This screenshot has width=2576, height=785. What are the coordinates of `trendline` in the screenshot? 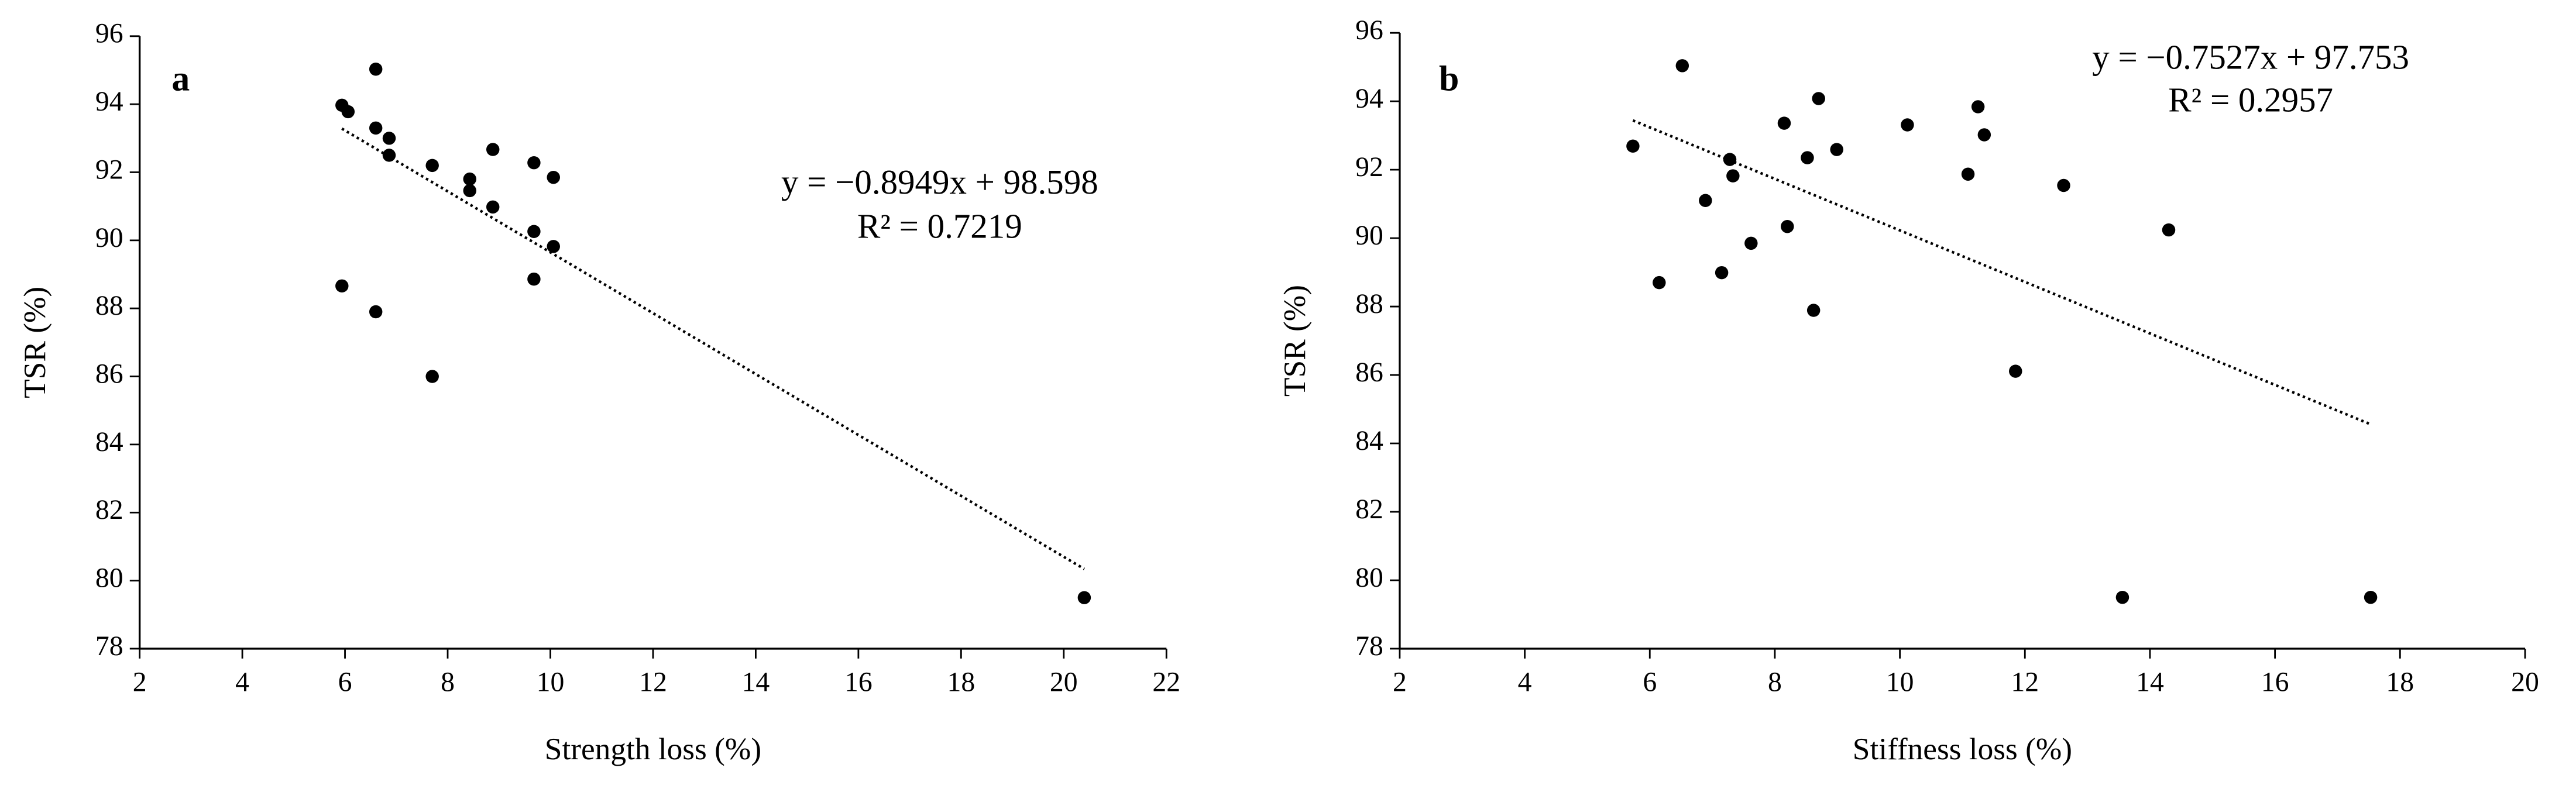 It's located at (2002, 273).